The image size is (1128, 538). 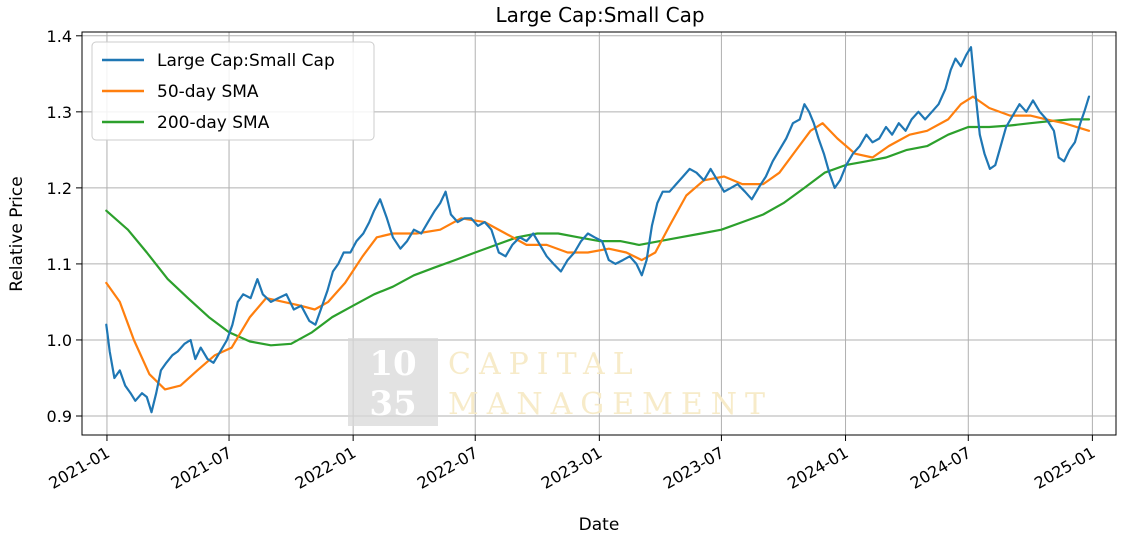 I want to click on watermark-number-top: 10, so click(x=392, y=364).